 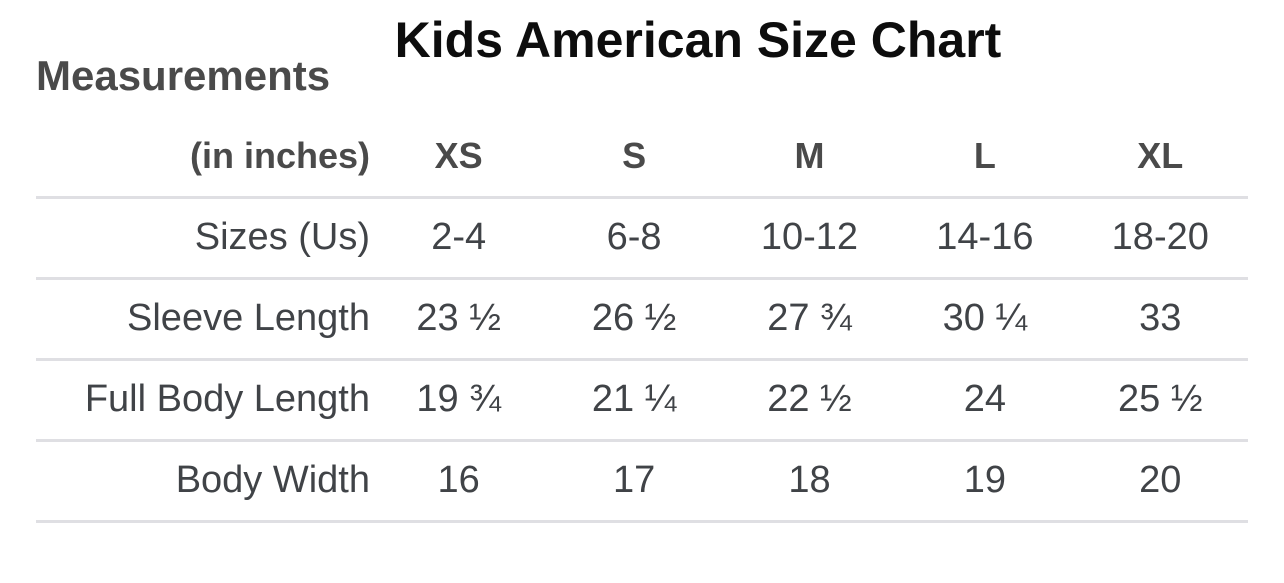 What do you see at coordinates (1160, 480) in the screenshot?
I see `size-value-cell: 20` at bounding box center [1160, 480].